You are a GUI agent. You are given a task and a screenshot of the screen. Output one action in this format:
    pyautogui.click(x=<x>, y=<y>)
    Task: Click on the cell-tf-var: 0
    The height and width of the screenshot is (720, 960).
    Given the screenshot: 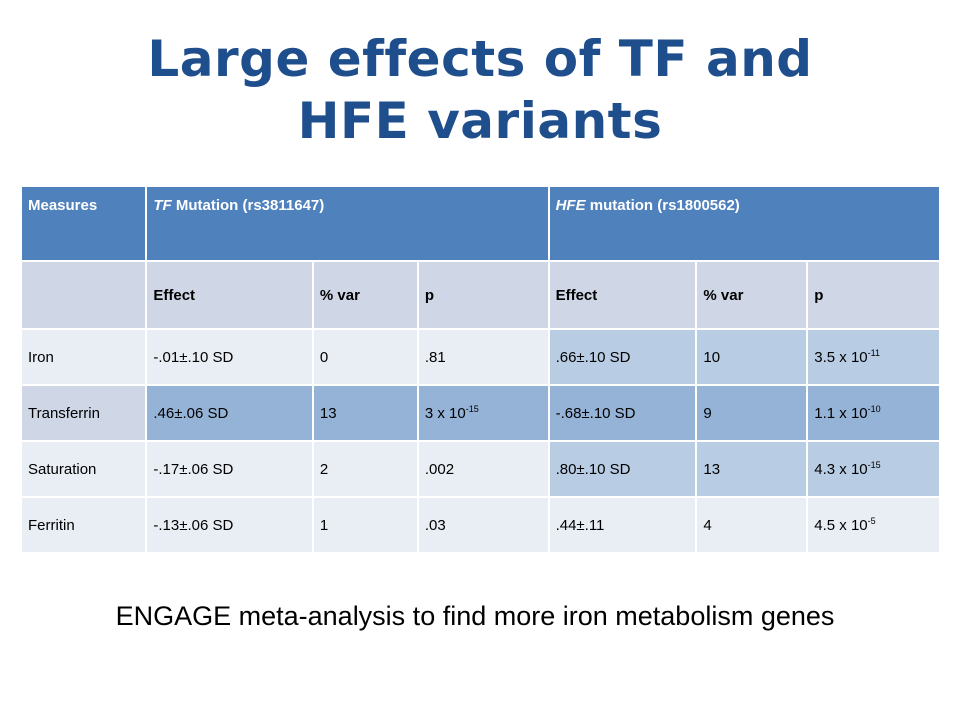 What is the action you would take?
    pyautogui.click(x=365, y=358)
    